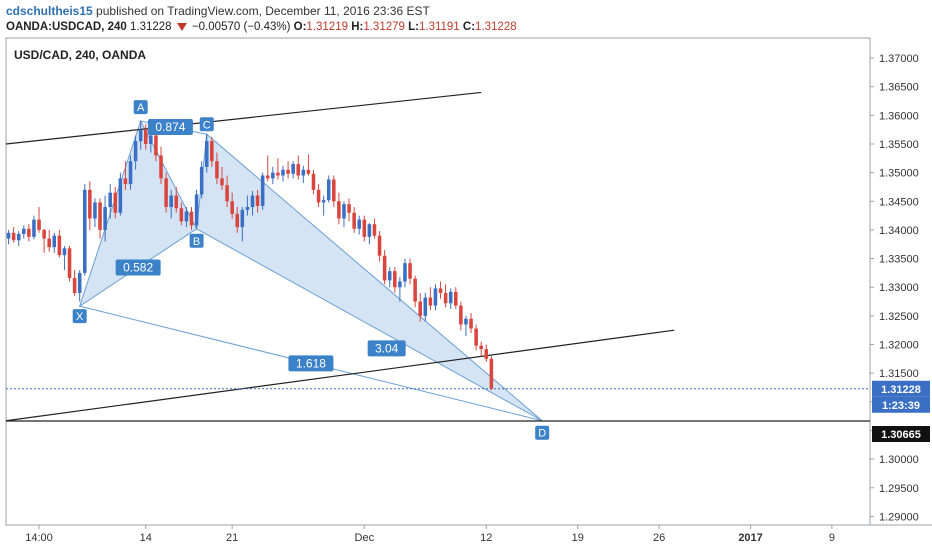  I want to click on y-tick-label: 1.36000, so click(899, 116).